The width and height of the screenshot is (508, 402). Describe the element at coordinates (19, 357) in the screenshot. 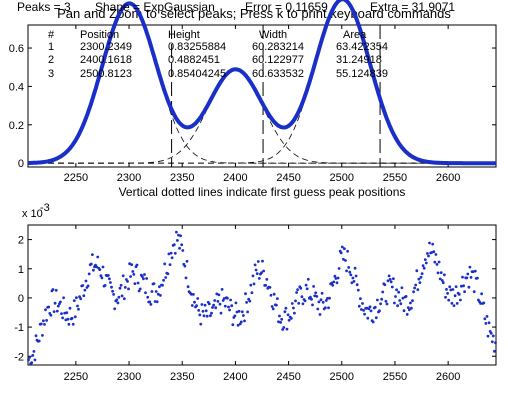

I see `y-tick-label: -2` at that location.